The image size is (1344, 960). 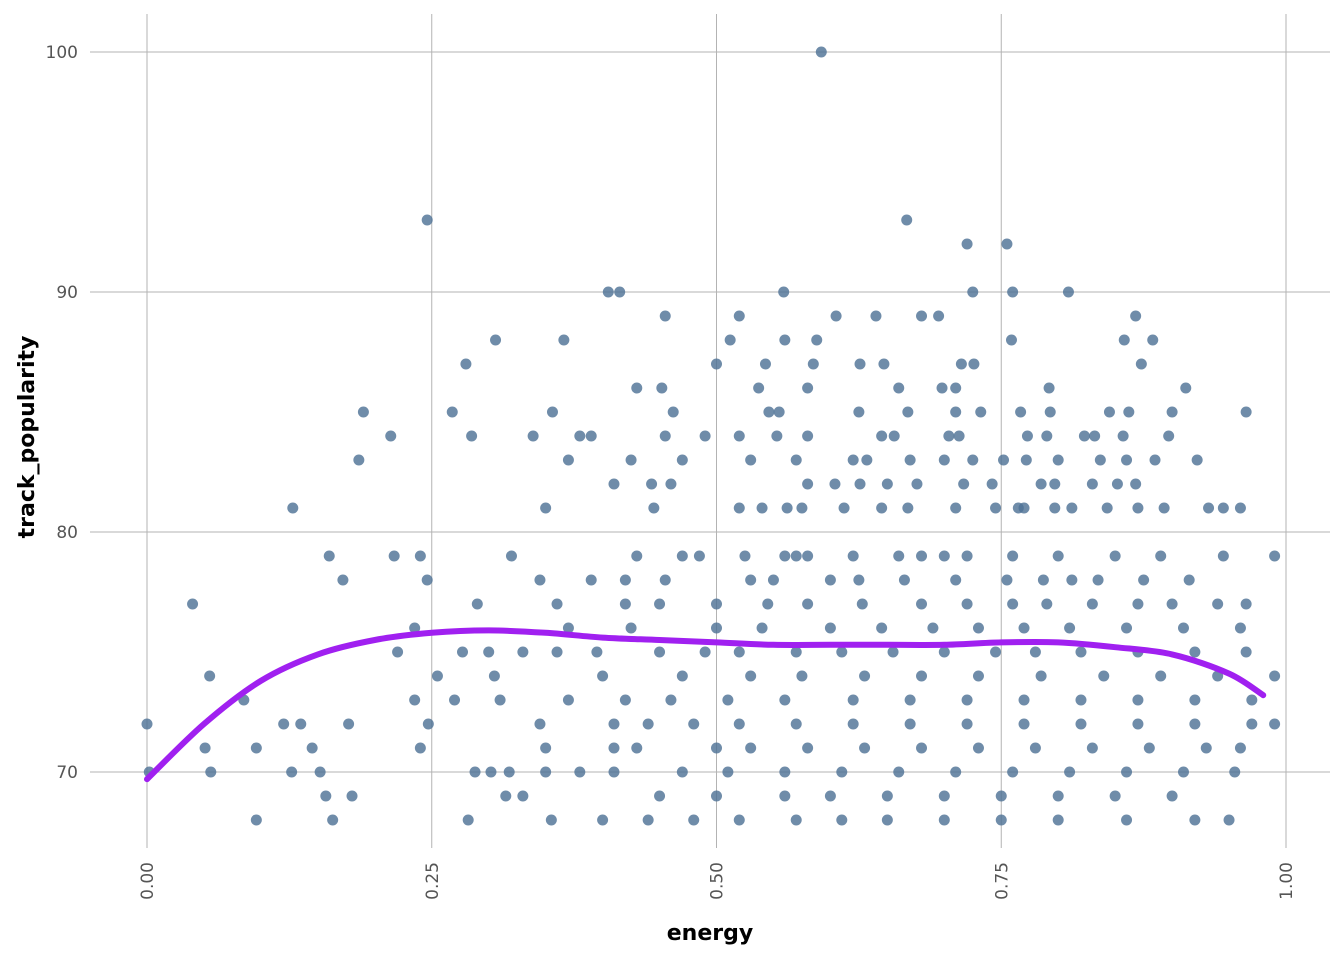 I want to click on x-tick-label: 0.50, so click(x=718, y=881).